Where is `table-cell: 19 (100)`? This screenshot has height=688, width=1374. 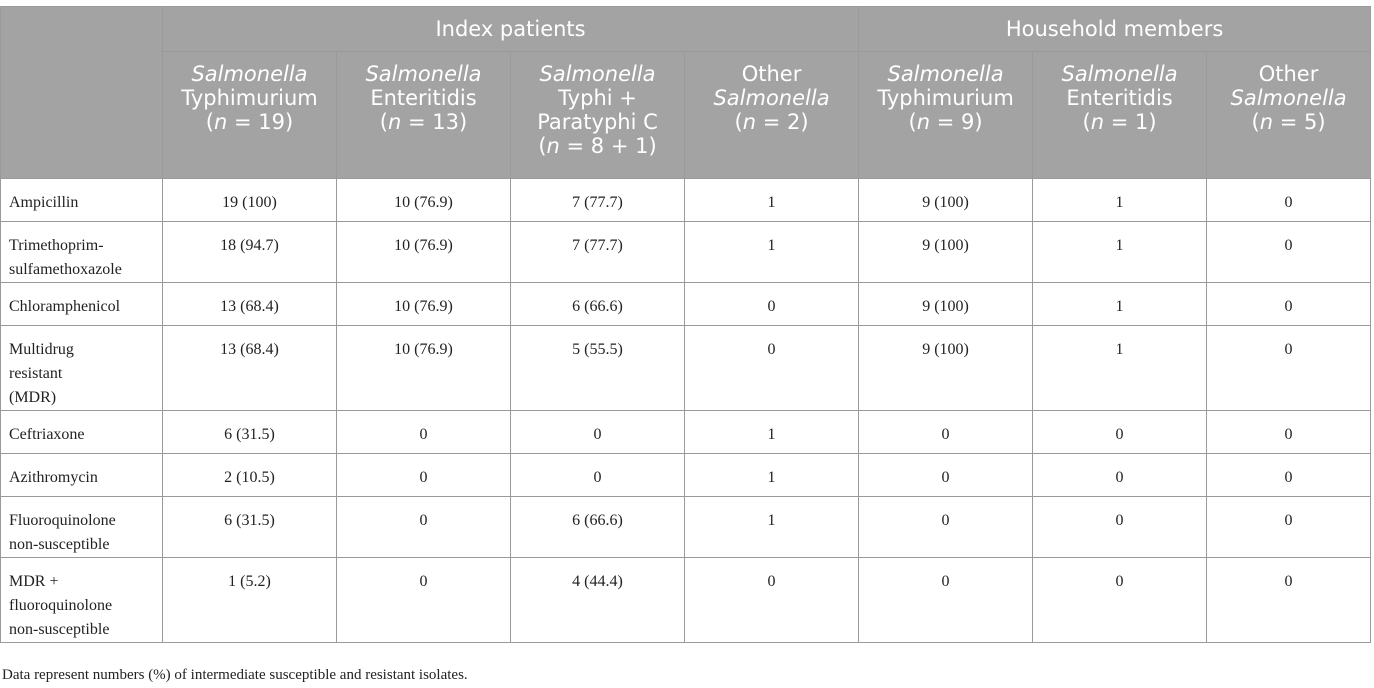
table-cell: 19 (100) is located at coordinates (249, 200).